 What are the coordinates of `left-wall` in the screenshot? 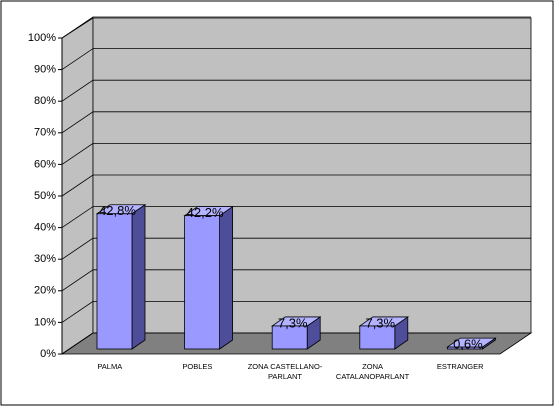 It's located at (77, 186).